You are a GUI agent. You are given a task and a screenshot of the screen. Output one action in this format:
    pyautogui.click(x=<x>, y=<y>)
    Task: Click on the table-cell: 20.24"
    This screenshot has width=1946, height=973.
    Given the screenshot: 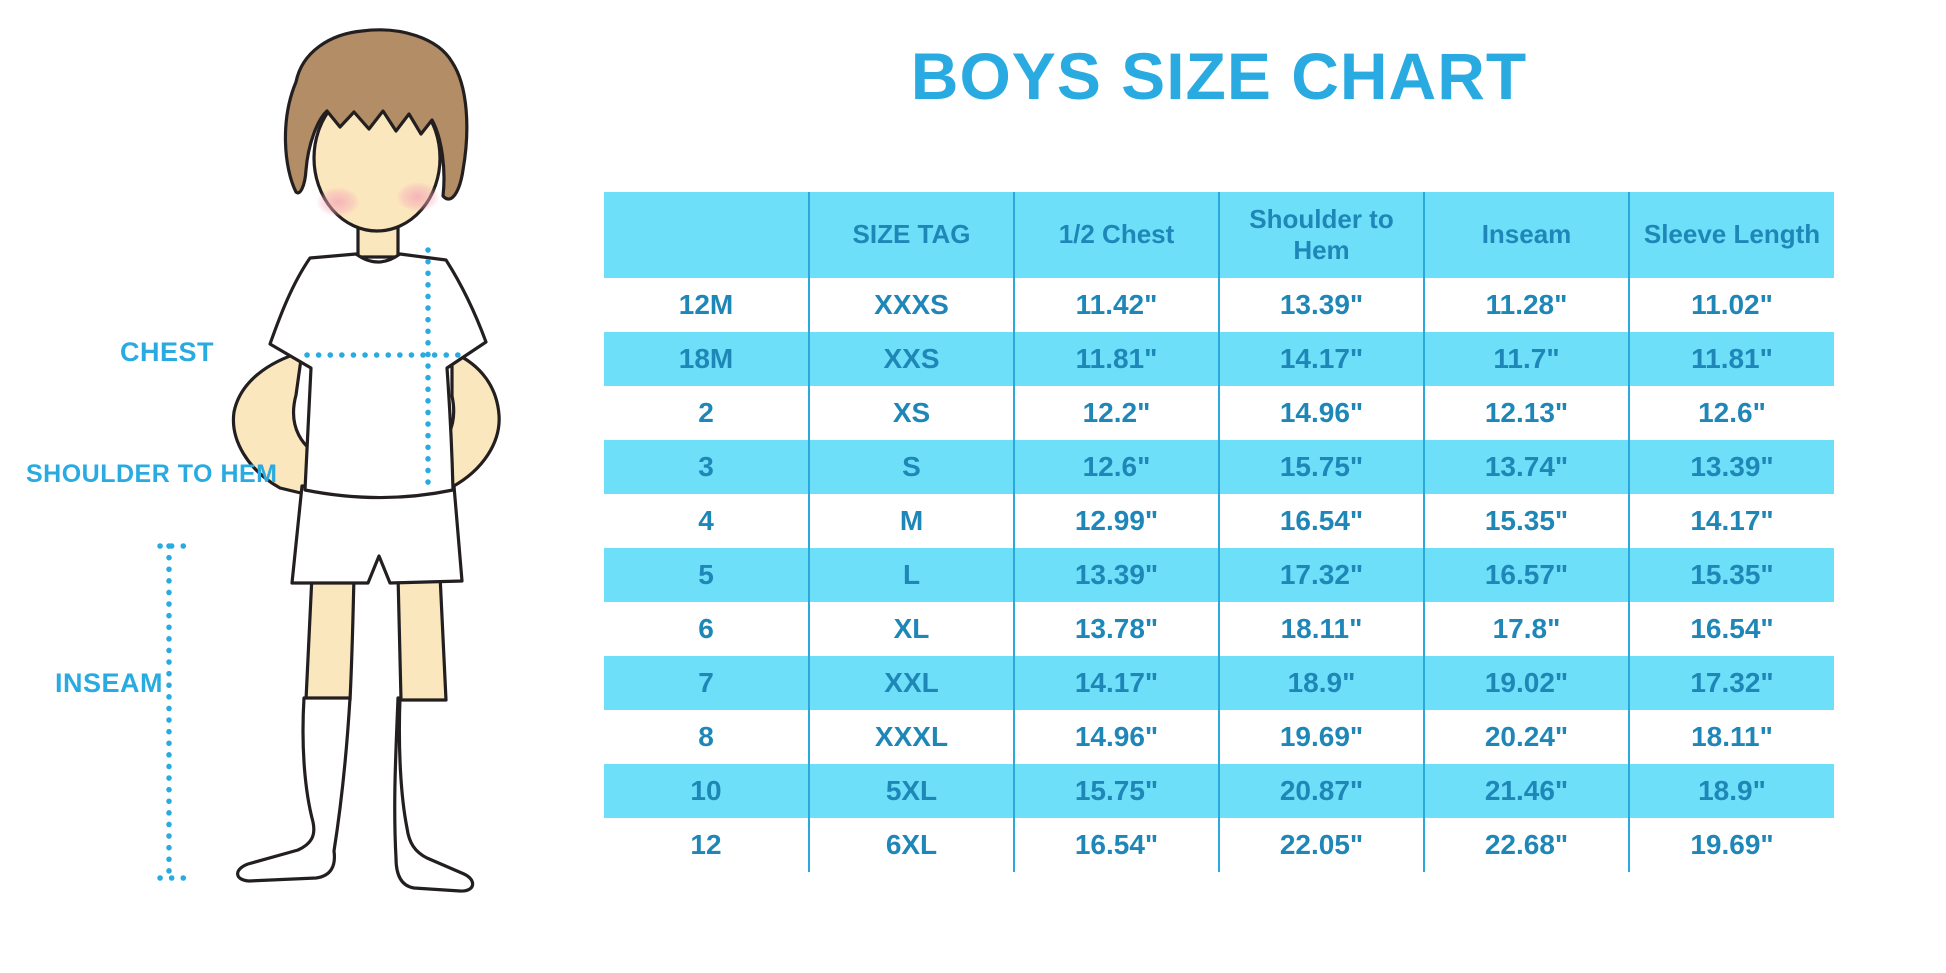 What is the action you would take?
    pyautogui.click(x=1526, y=737)
    